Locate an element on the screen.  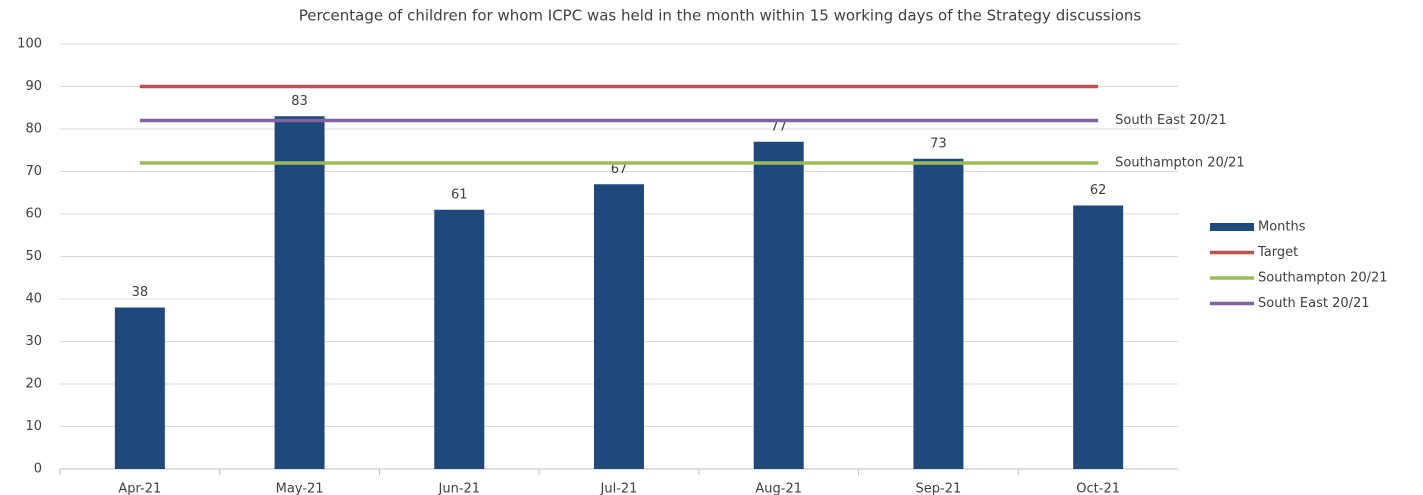
data-label: 61 is located at coordinates (459, 194).